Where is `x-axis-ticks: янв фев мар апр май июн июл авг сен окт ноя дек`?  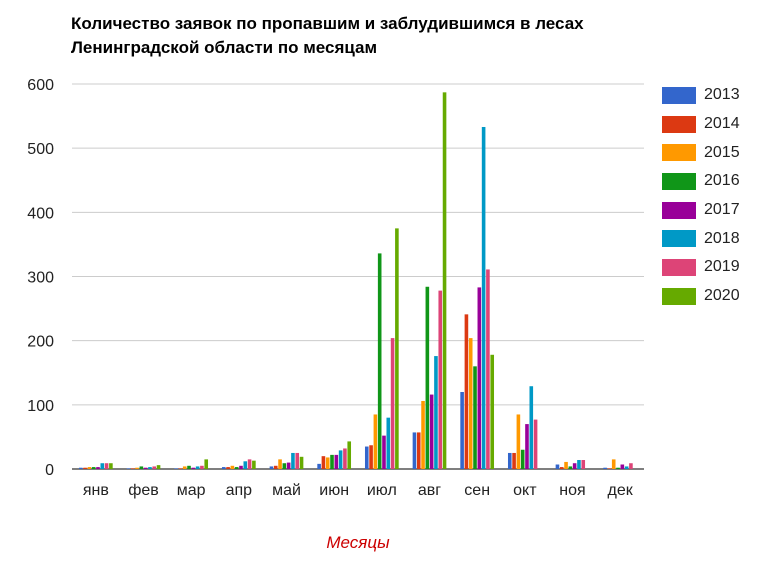 x-axis-ticks: янв фев мар апр май июн июл авг сен окт ноя дек is located at coordinates (358, 490).